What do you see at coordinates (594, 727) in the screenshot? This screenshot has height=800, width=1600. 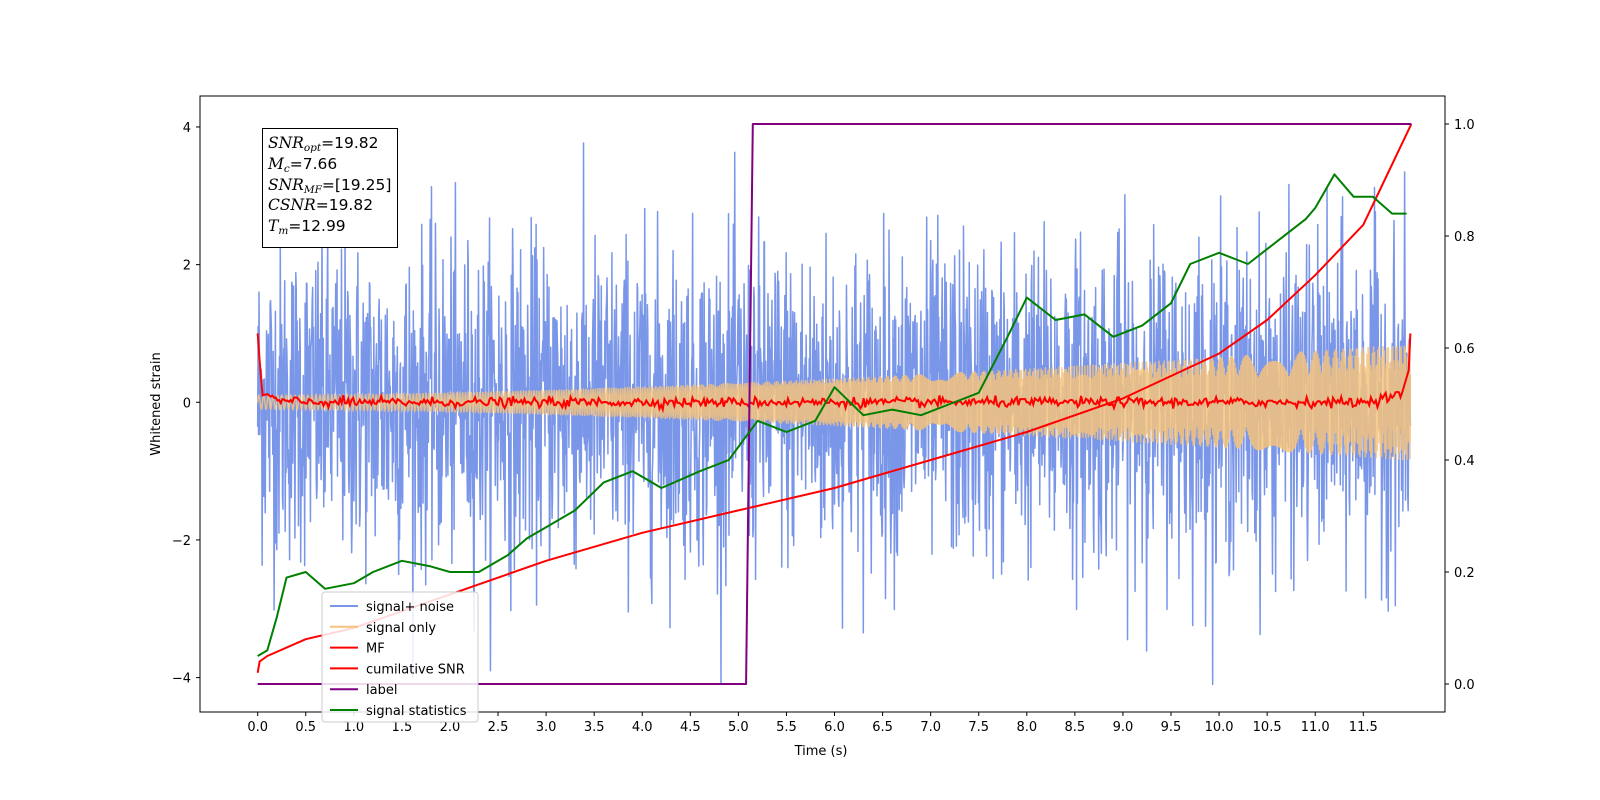 I see `x-tick-label: 3.5` at bounding box center [594, 727].